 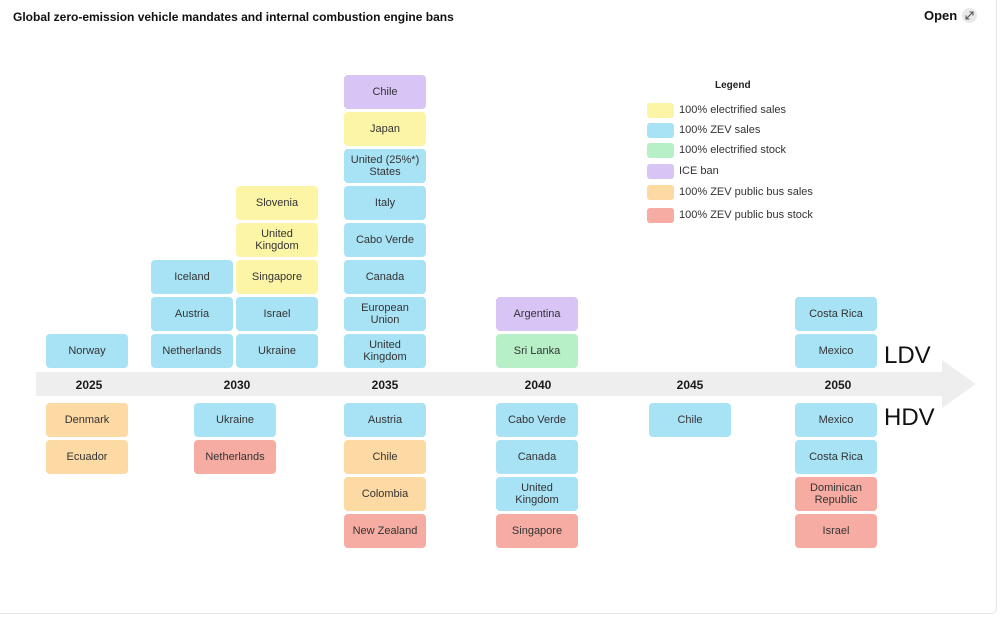 What do you see at coordinates (385, 166) in the screenshot?
I see `country-box: United (25%*) States` at bounding box center [385, 166].